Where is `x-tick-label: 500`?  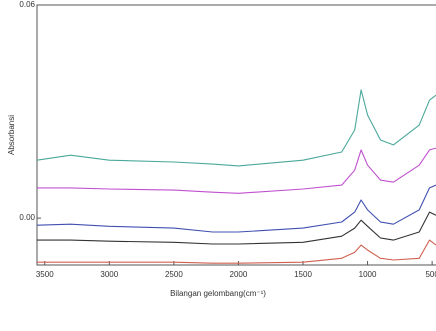
x-tick-label: 500 is located at coordinates (430, 274).